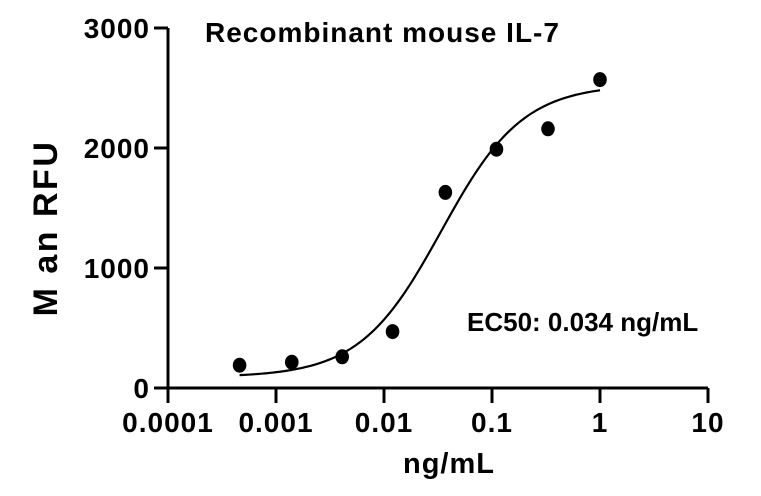 This screenshot has height=496, width=761. What do you see at coordinates (492, 422) in the screenshot?
I see `x-tick-label: 0.1` at bounding box center [492, 422].